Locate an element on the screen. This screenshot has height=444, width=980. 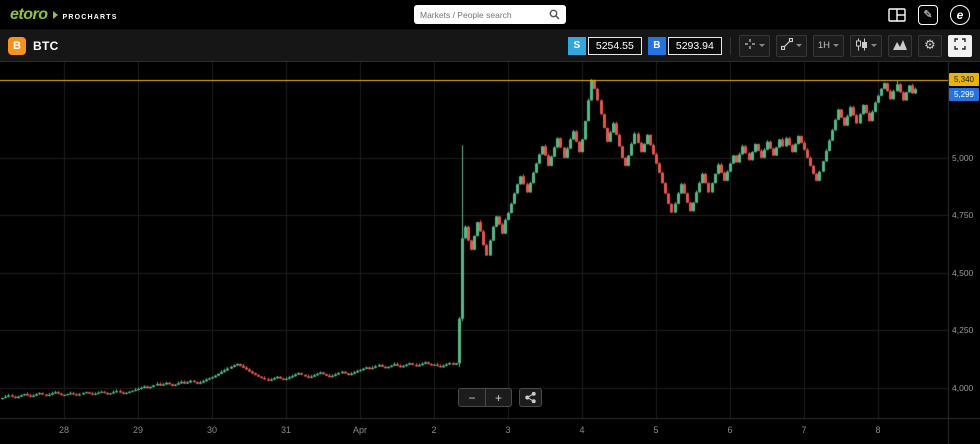
time-axis-label: 5 is located at coordinates (656, 430).